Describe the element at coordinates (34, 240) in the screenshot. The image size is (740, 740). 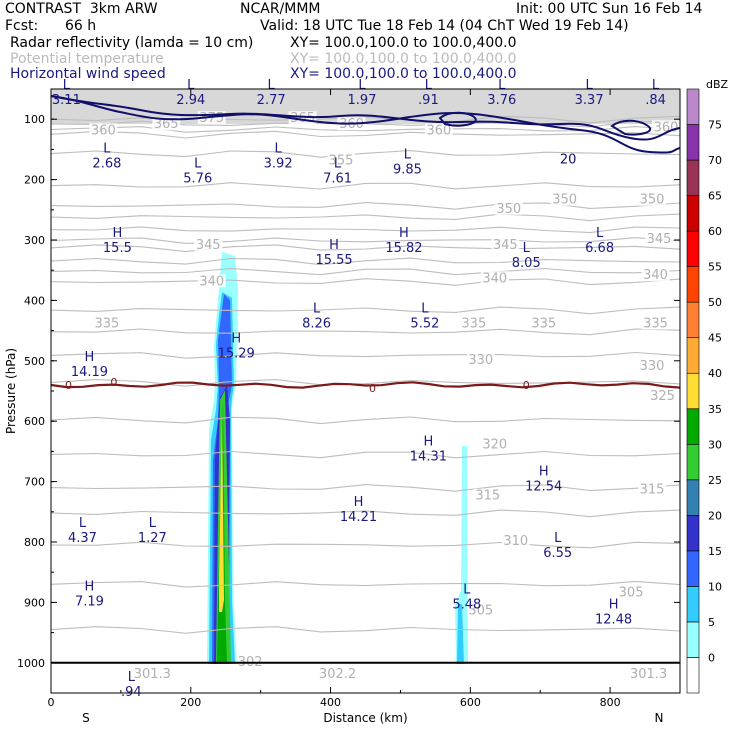
I see `y-tick-label: 300` at that location.